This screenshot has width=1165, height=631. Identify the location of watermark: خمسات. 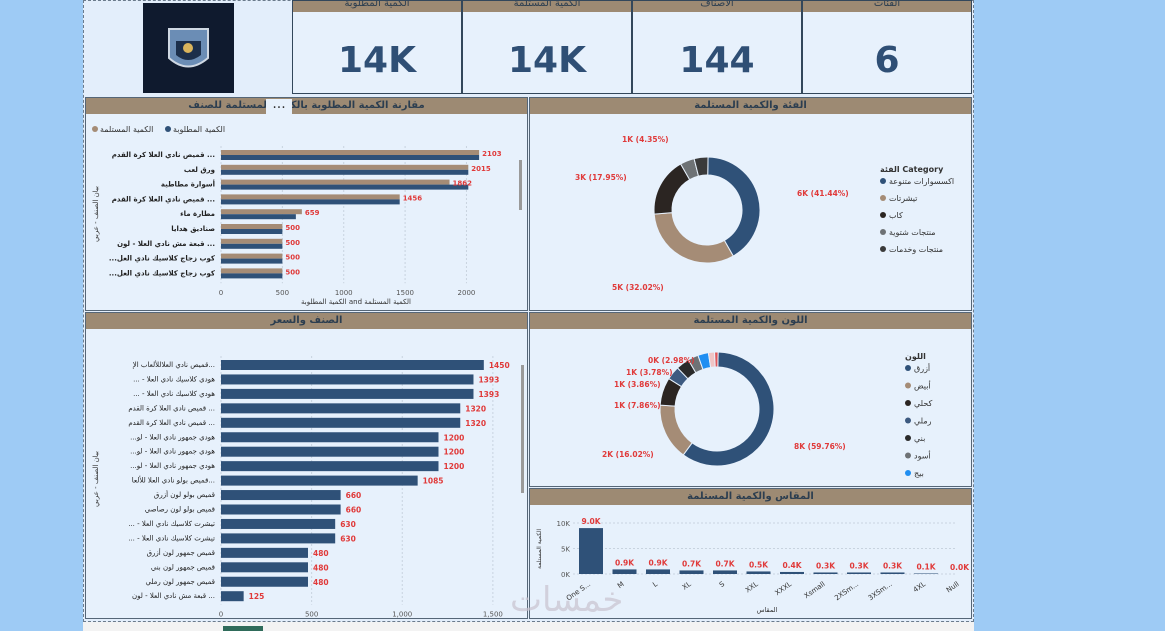
(567, 600).